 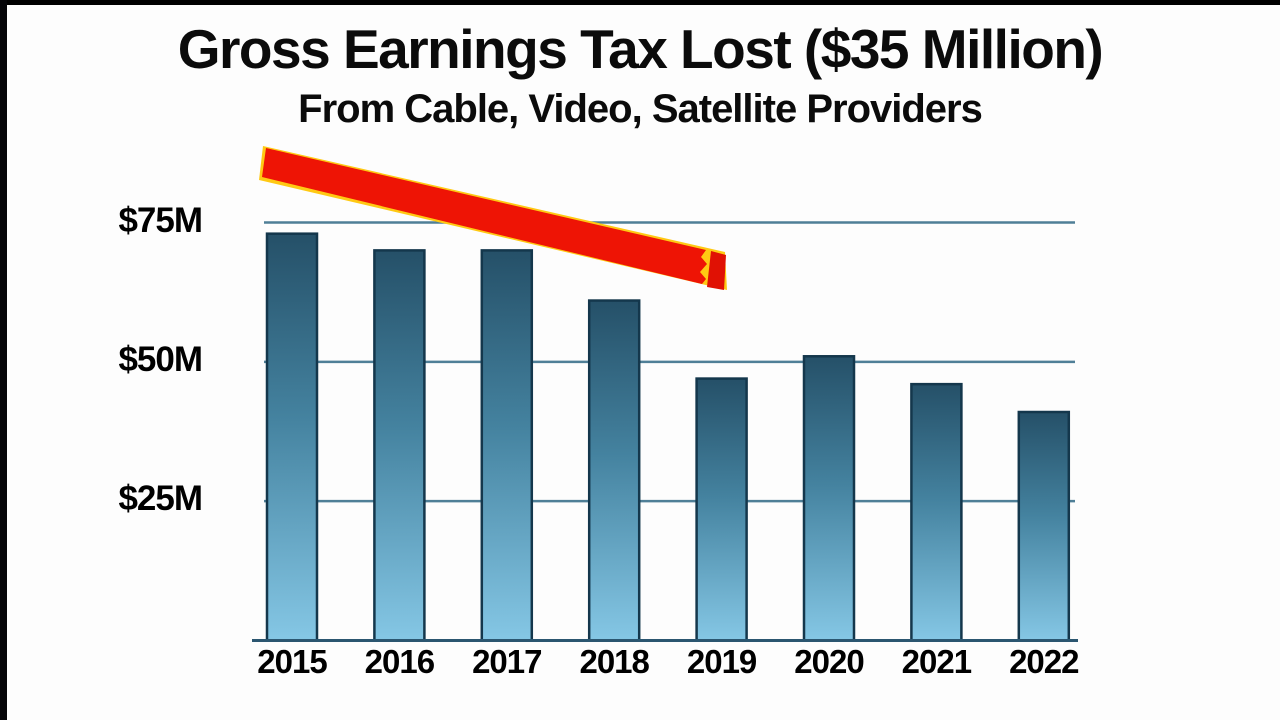 What do you see at coordinates (160, 220) in the screenshot?
I see `y-axis-label-75m: $75M` at bounding box center [160, 220].